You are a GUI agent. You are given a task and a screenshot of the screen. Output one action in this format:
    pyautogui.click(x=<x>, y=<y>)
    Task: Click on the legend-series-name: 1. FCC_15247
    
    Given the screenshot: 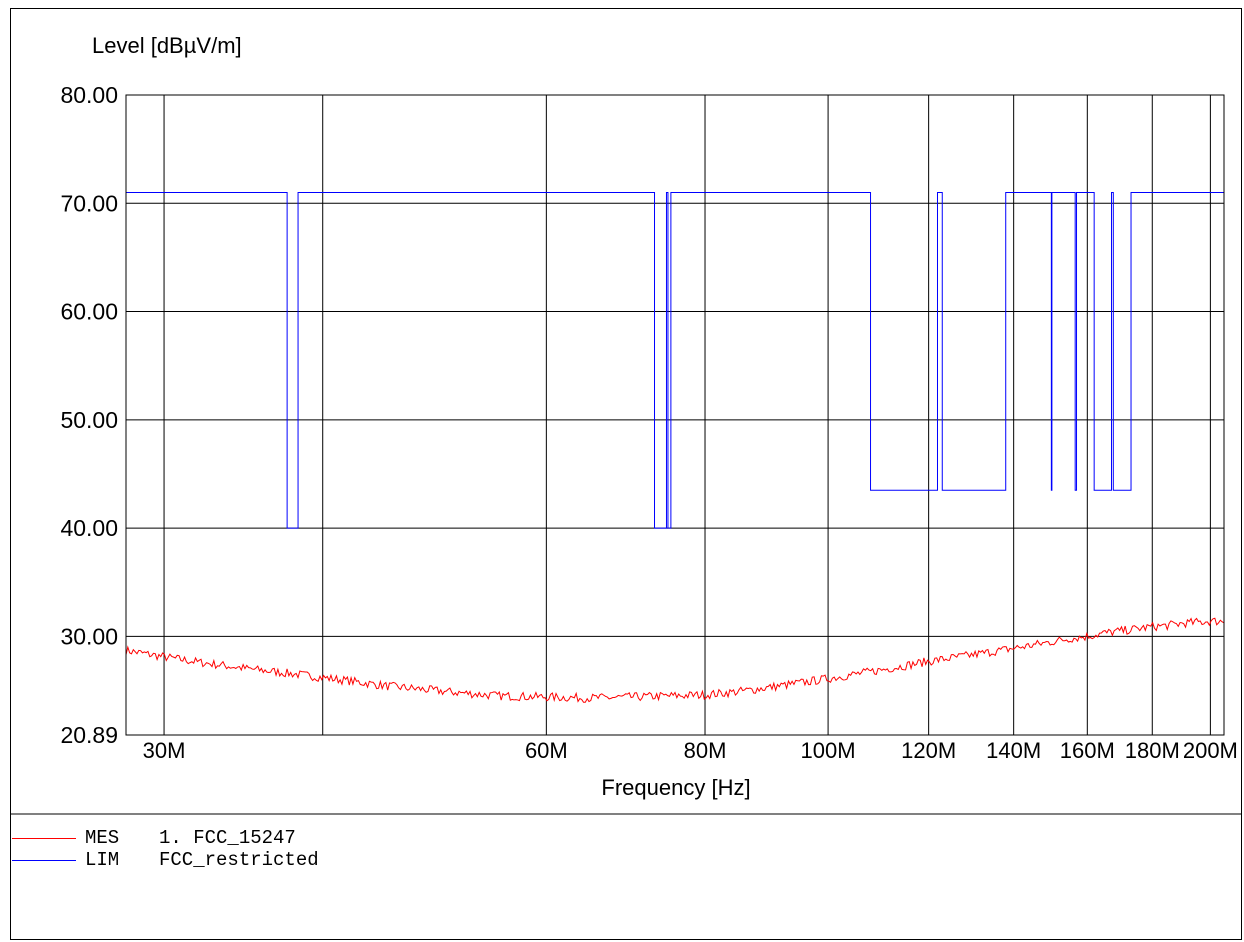 What is the action you would take?
    pyautogui.click(x=227, y=838)
    